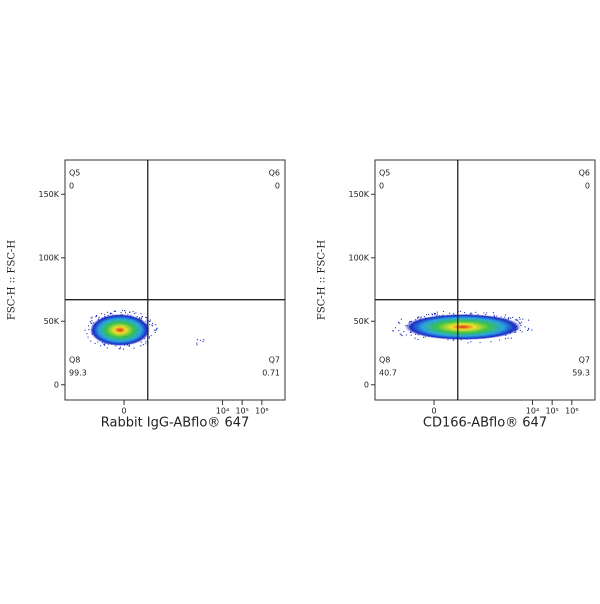 The width and height of the screenshot is (600, 604). What do you see at coordinates (485, 280) in the screenshot?
I see `plot-frame` at bounding box center [485, 280].